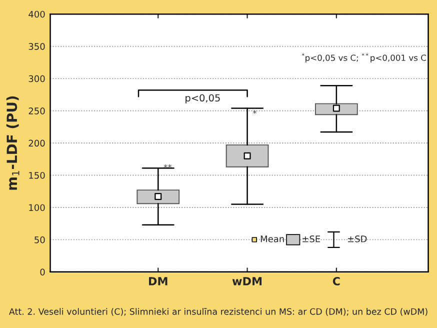  What do you see at coordinates (13, 143) in the screenshot?
I see `y-axis-title: m$_{1}$-LDF (PU)` at bounding box center [13, 143].